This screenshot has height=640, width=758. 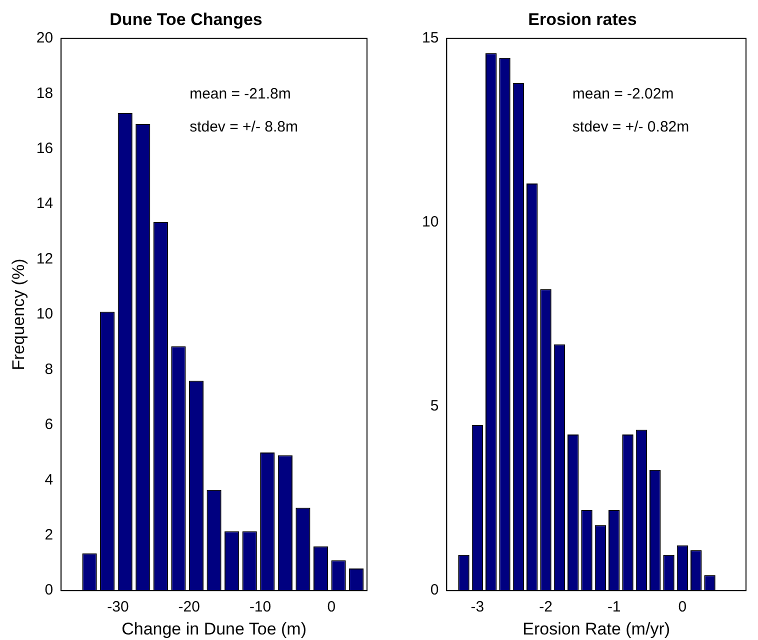 What do you see at coordinates (45, 148) in the screenshot?
I see `y-tick-label: 16` at bounding box center [45, 148].